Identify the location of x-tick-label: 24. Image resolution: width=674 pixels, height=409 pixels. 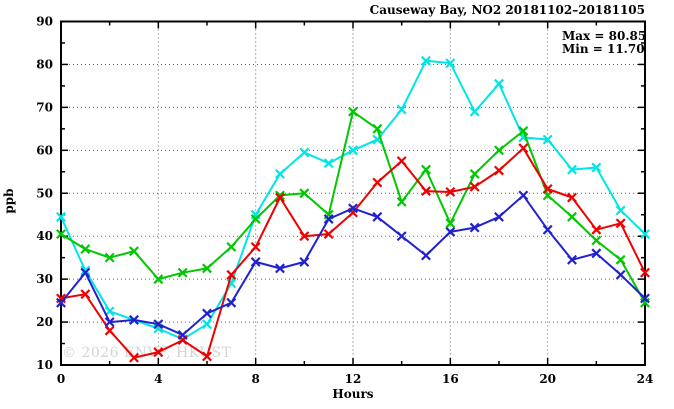
(645, 379).